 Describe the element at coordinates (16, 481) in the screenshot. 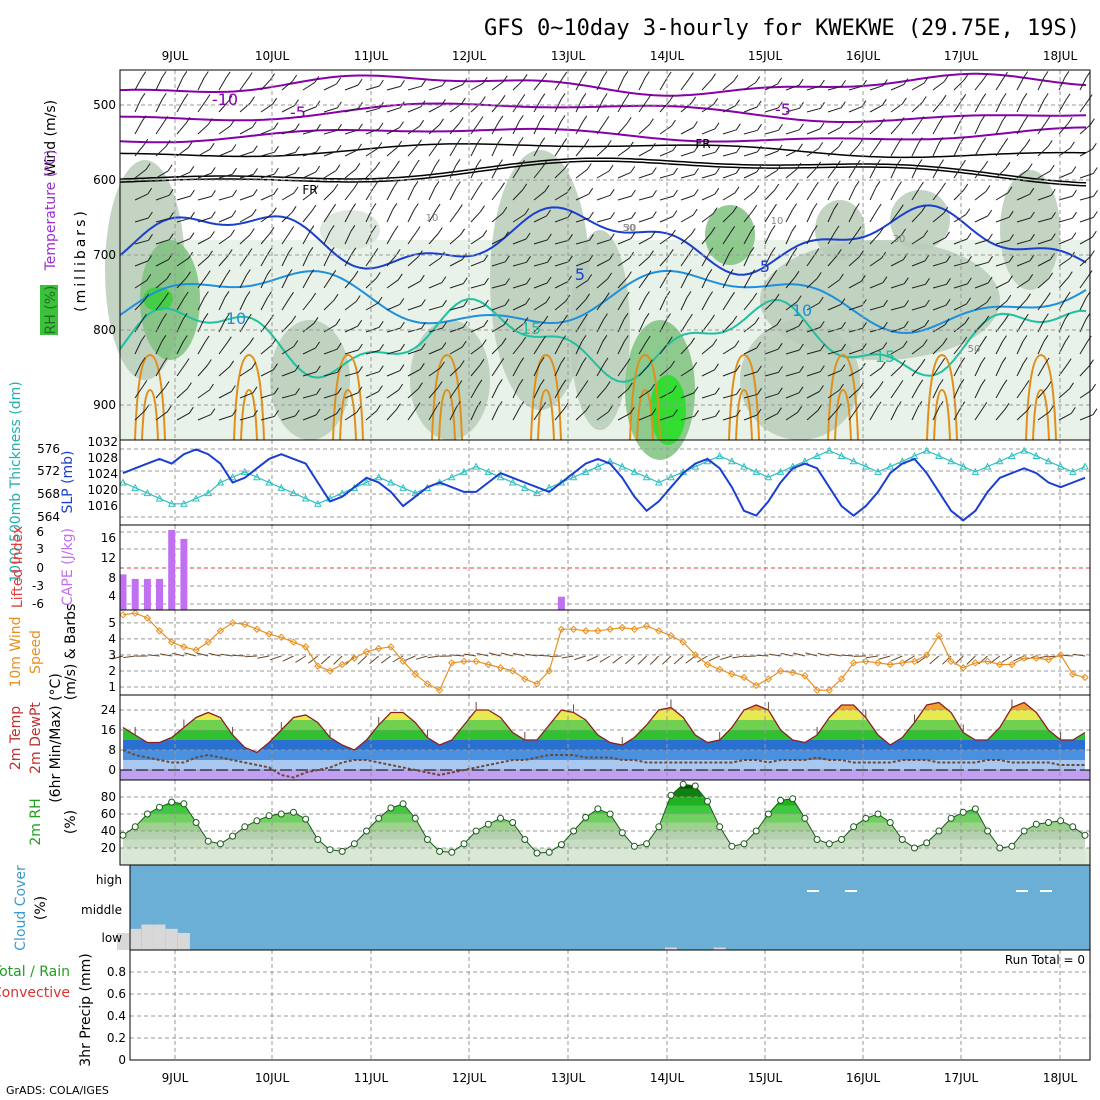

I see `thickness-label: 1000-500mb Thickness (dm)` at that location.